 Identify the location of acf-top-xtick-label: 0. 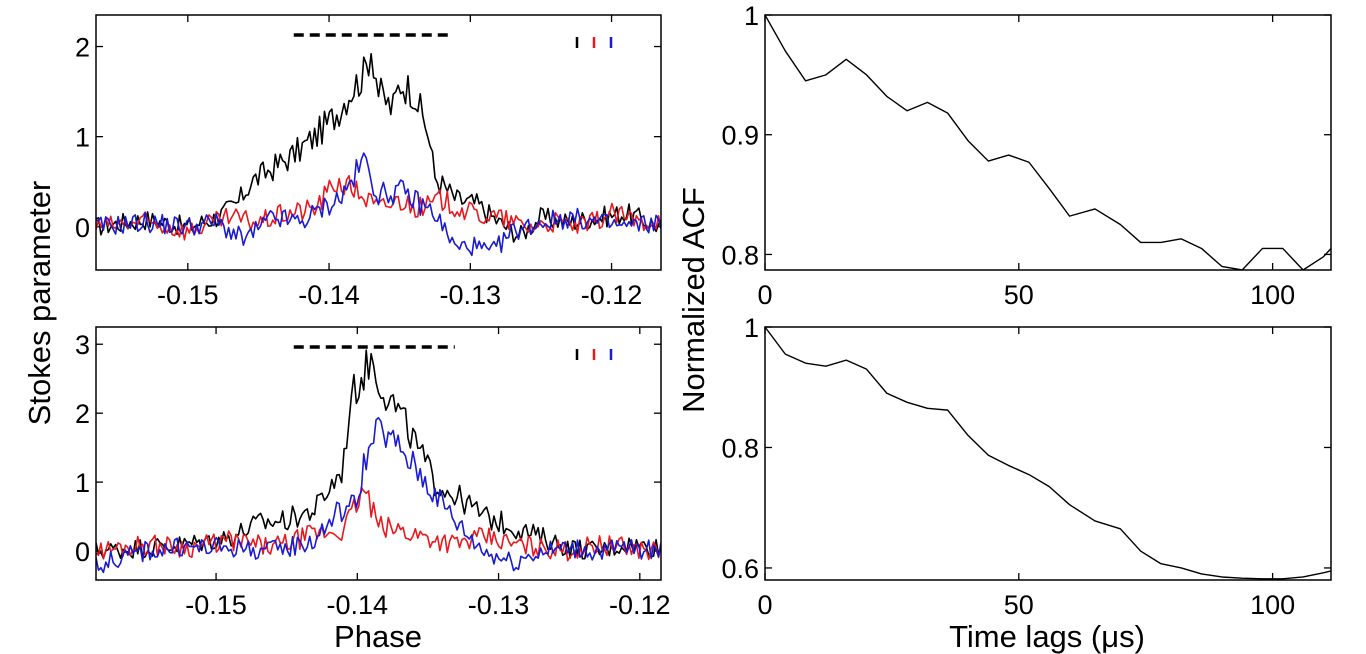
(764, 295).